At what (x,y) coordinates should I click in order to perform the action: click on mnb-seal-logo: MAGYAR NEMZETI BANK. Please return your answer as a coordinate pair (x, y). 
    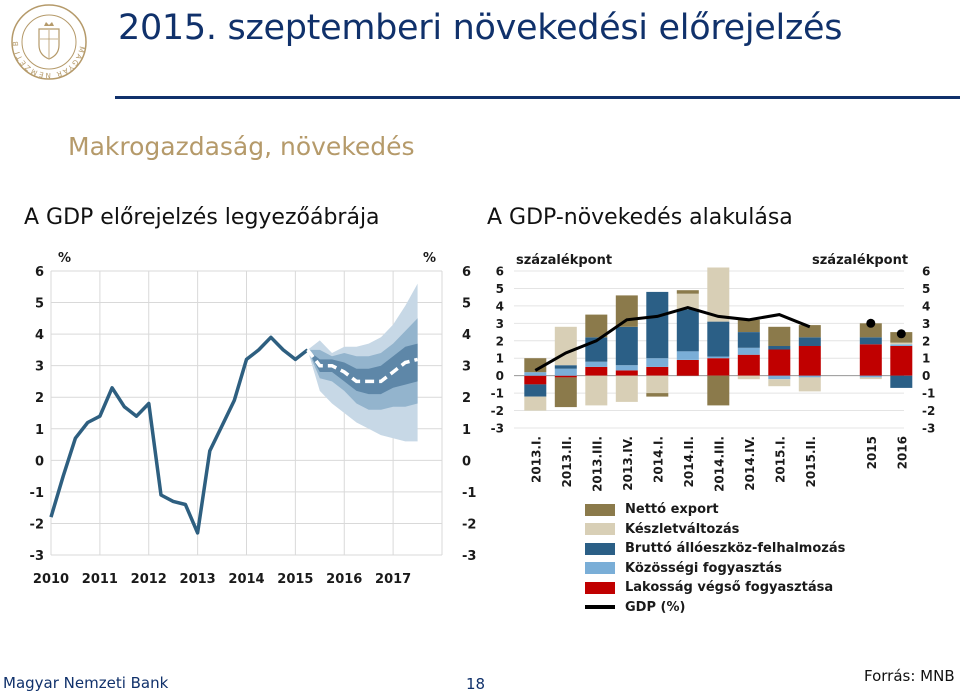
    Looking at the image, I should click on (47, 40).